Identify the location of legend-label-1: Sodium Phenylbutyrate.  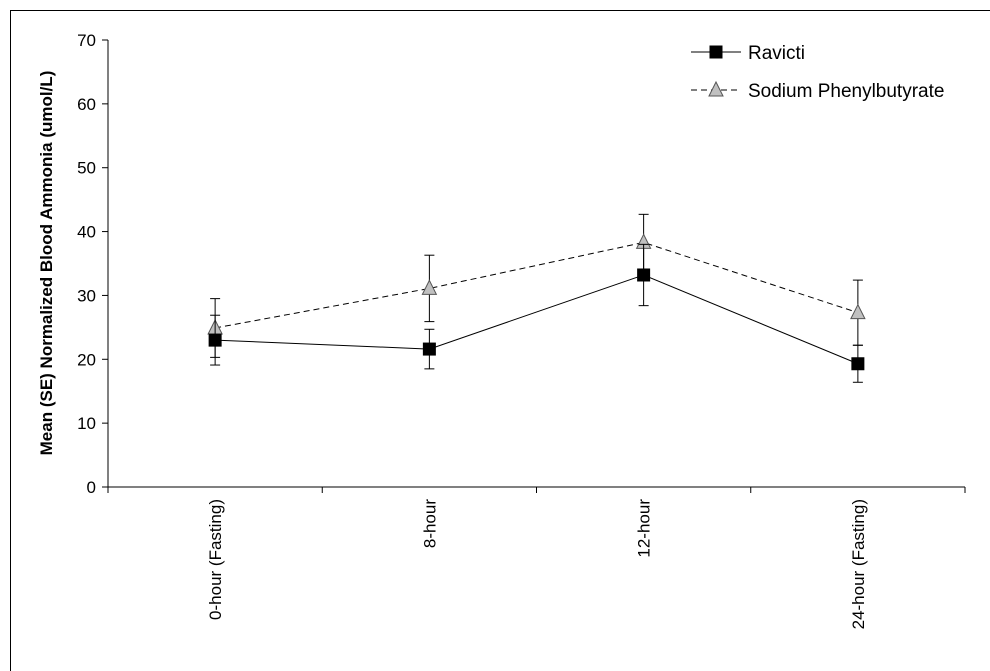
(846, 91).